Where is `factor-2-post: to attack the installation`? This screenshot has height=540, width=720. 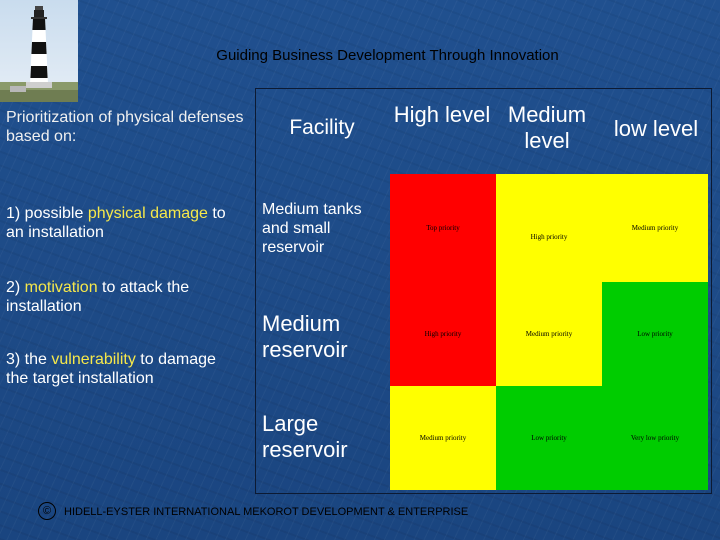 factor-2-post: to attack the installation is located at coordinates (98, 297).